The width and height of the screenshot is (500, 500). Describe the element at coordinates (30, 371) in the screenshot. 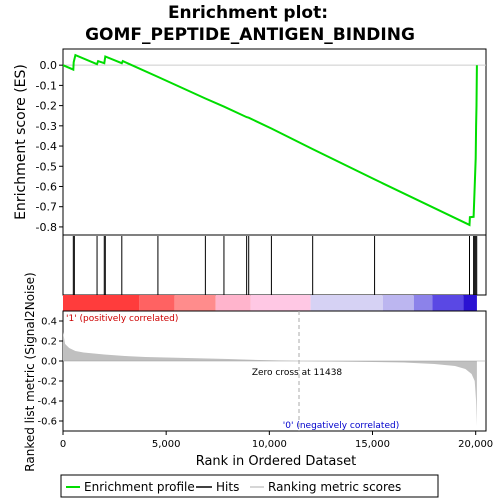

I see `metric-y-axis-label: Ranked list metric (Signal2Noise)` at that location.